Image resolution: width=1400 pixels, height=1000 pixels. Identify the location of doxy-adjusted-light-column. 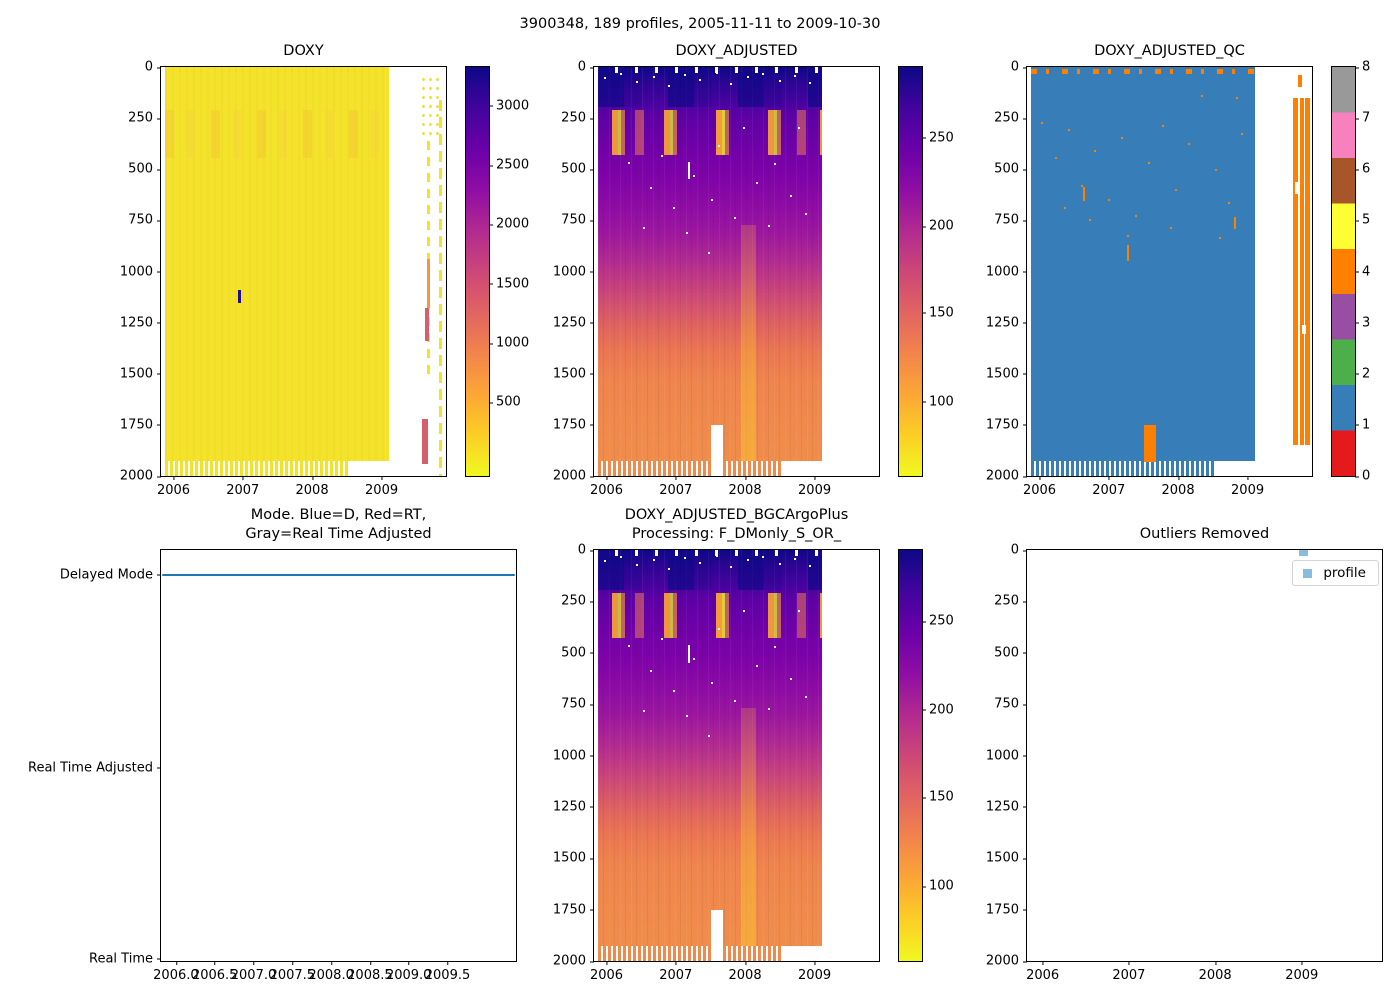
(748, 343).